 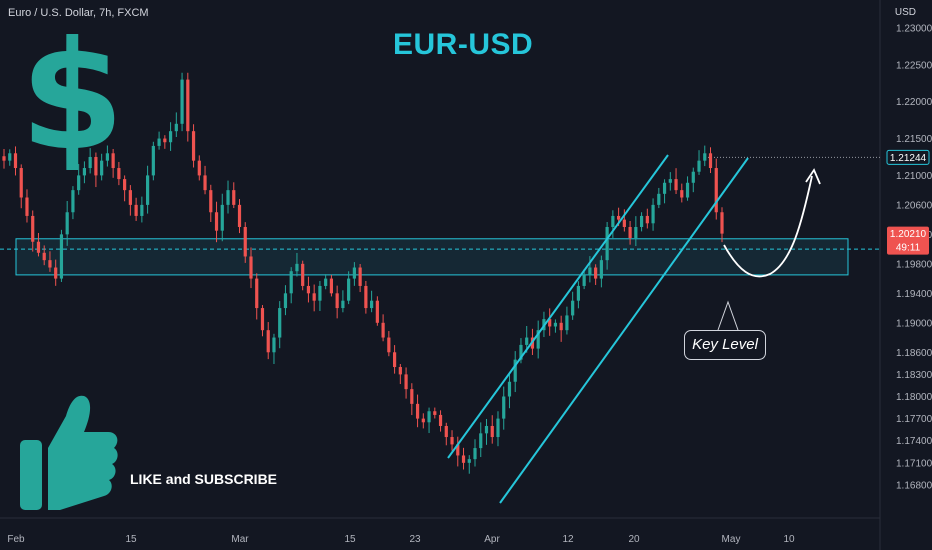 I want to click on price-tick-label: 1.21000, so click(x=914, y=176).